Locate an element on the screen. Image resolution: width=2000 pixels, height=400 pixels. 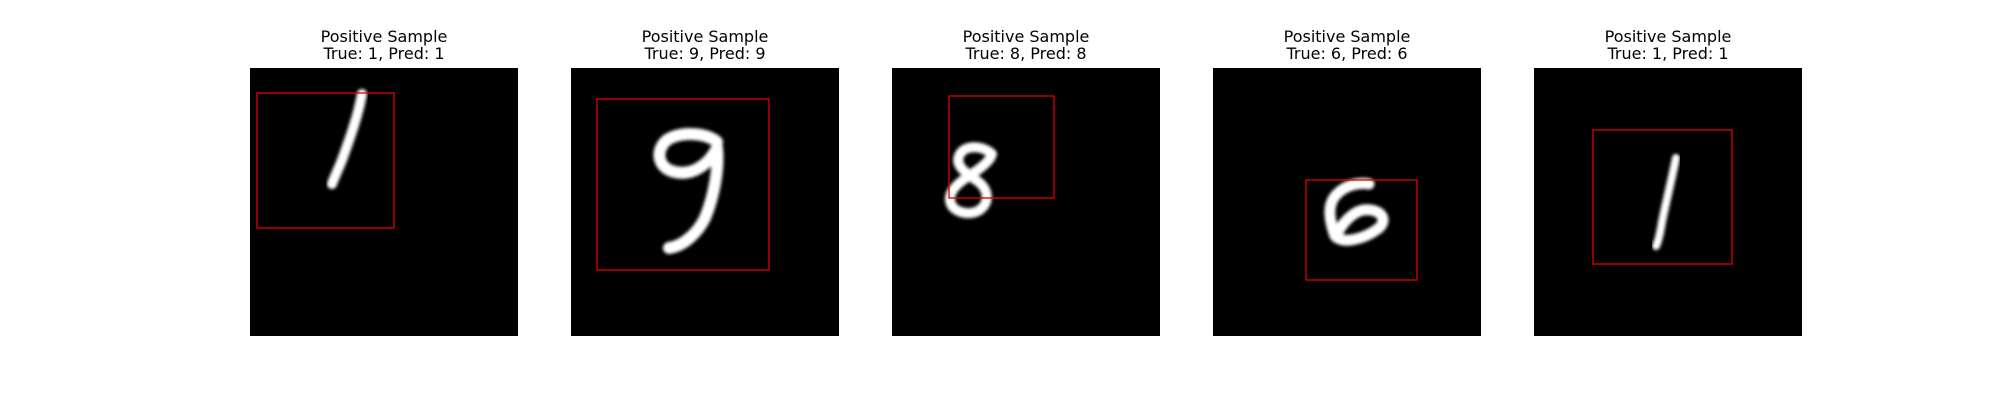
panel-subtitle-line: True: 6, Pred: 6 is located at coordinates (1347, 53).